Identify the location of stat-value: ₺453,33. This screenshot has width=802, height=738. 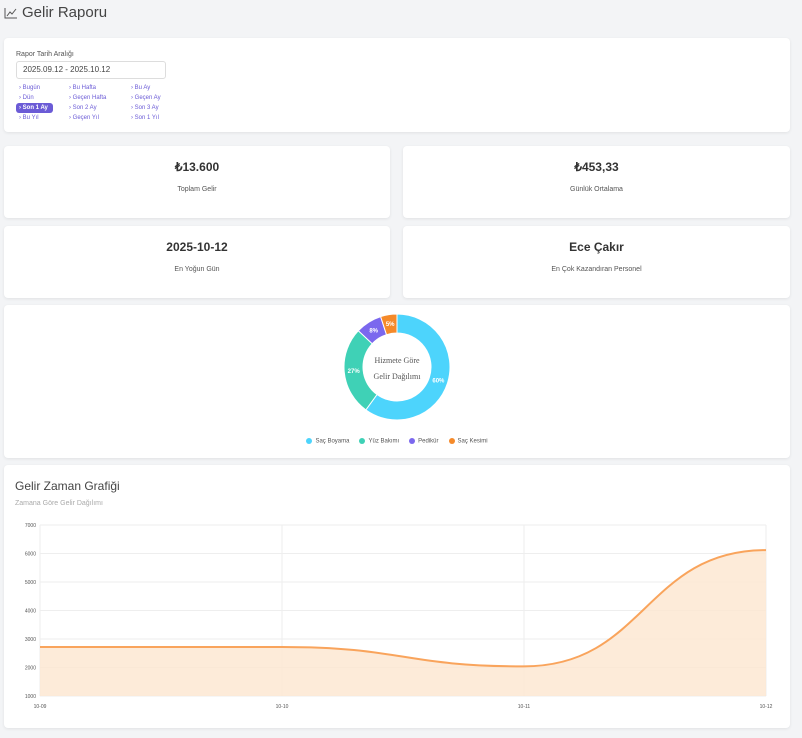
(596, 167).